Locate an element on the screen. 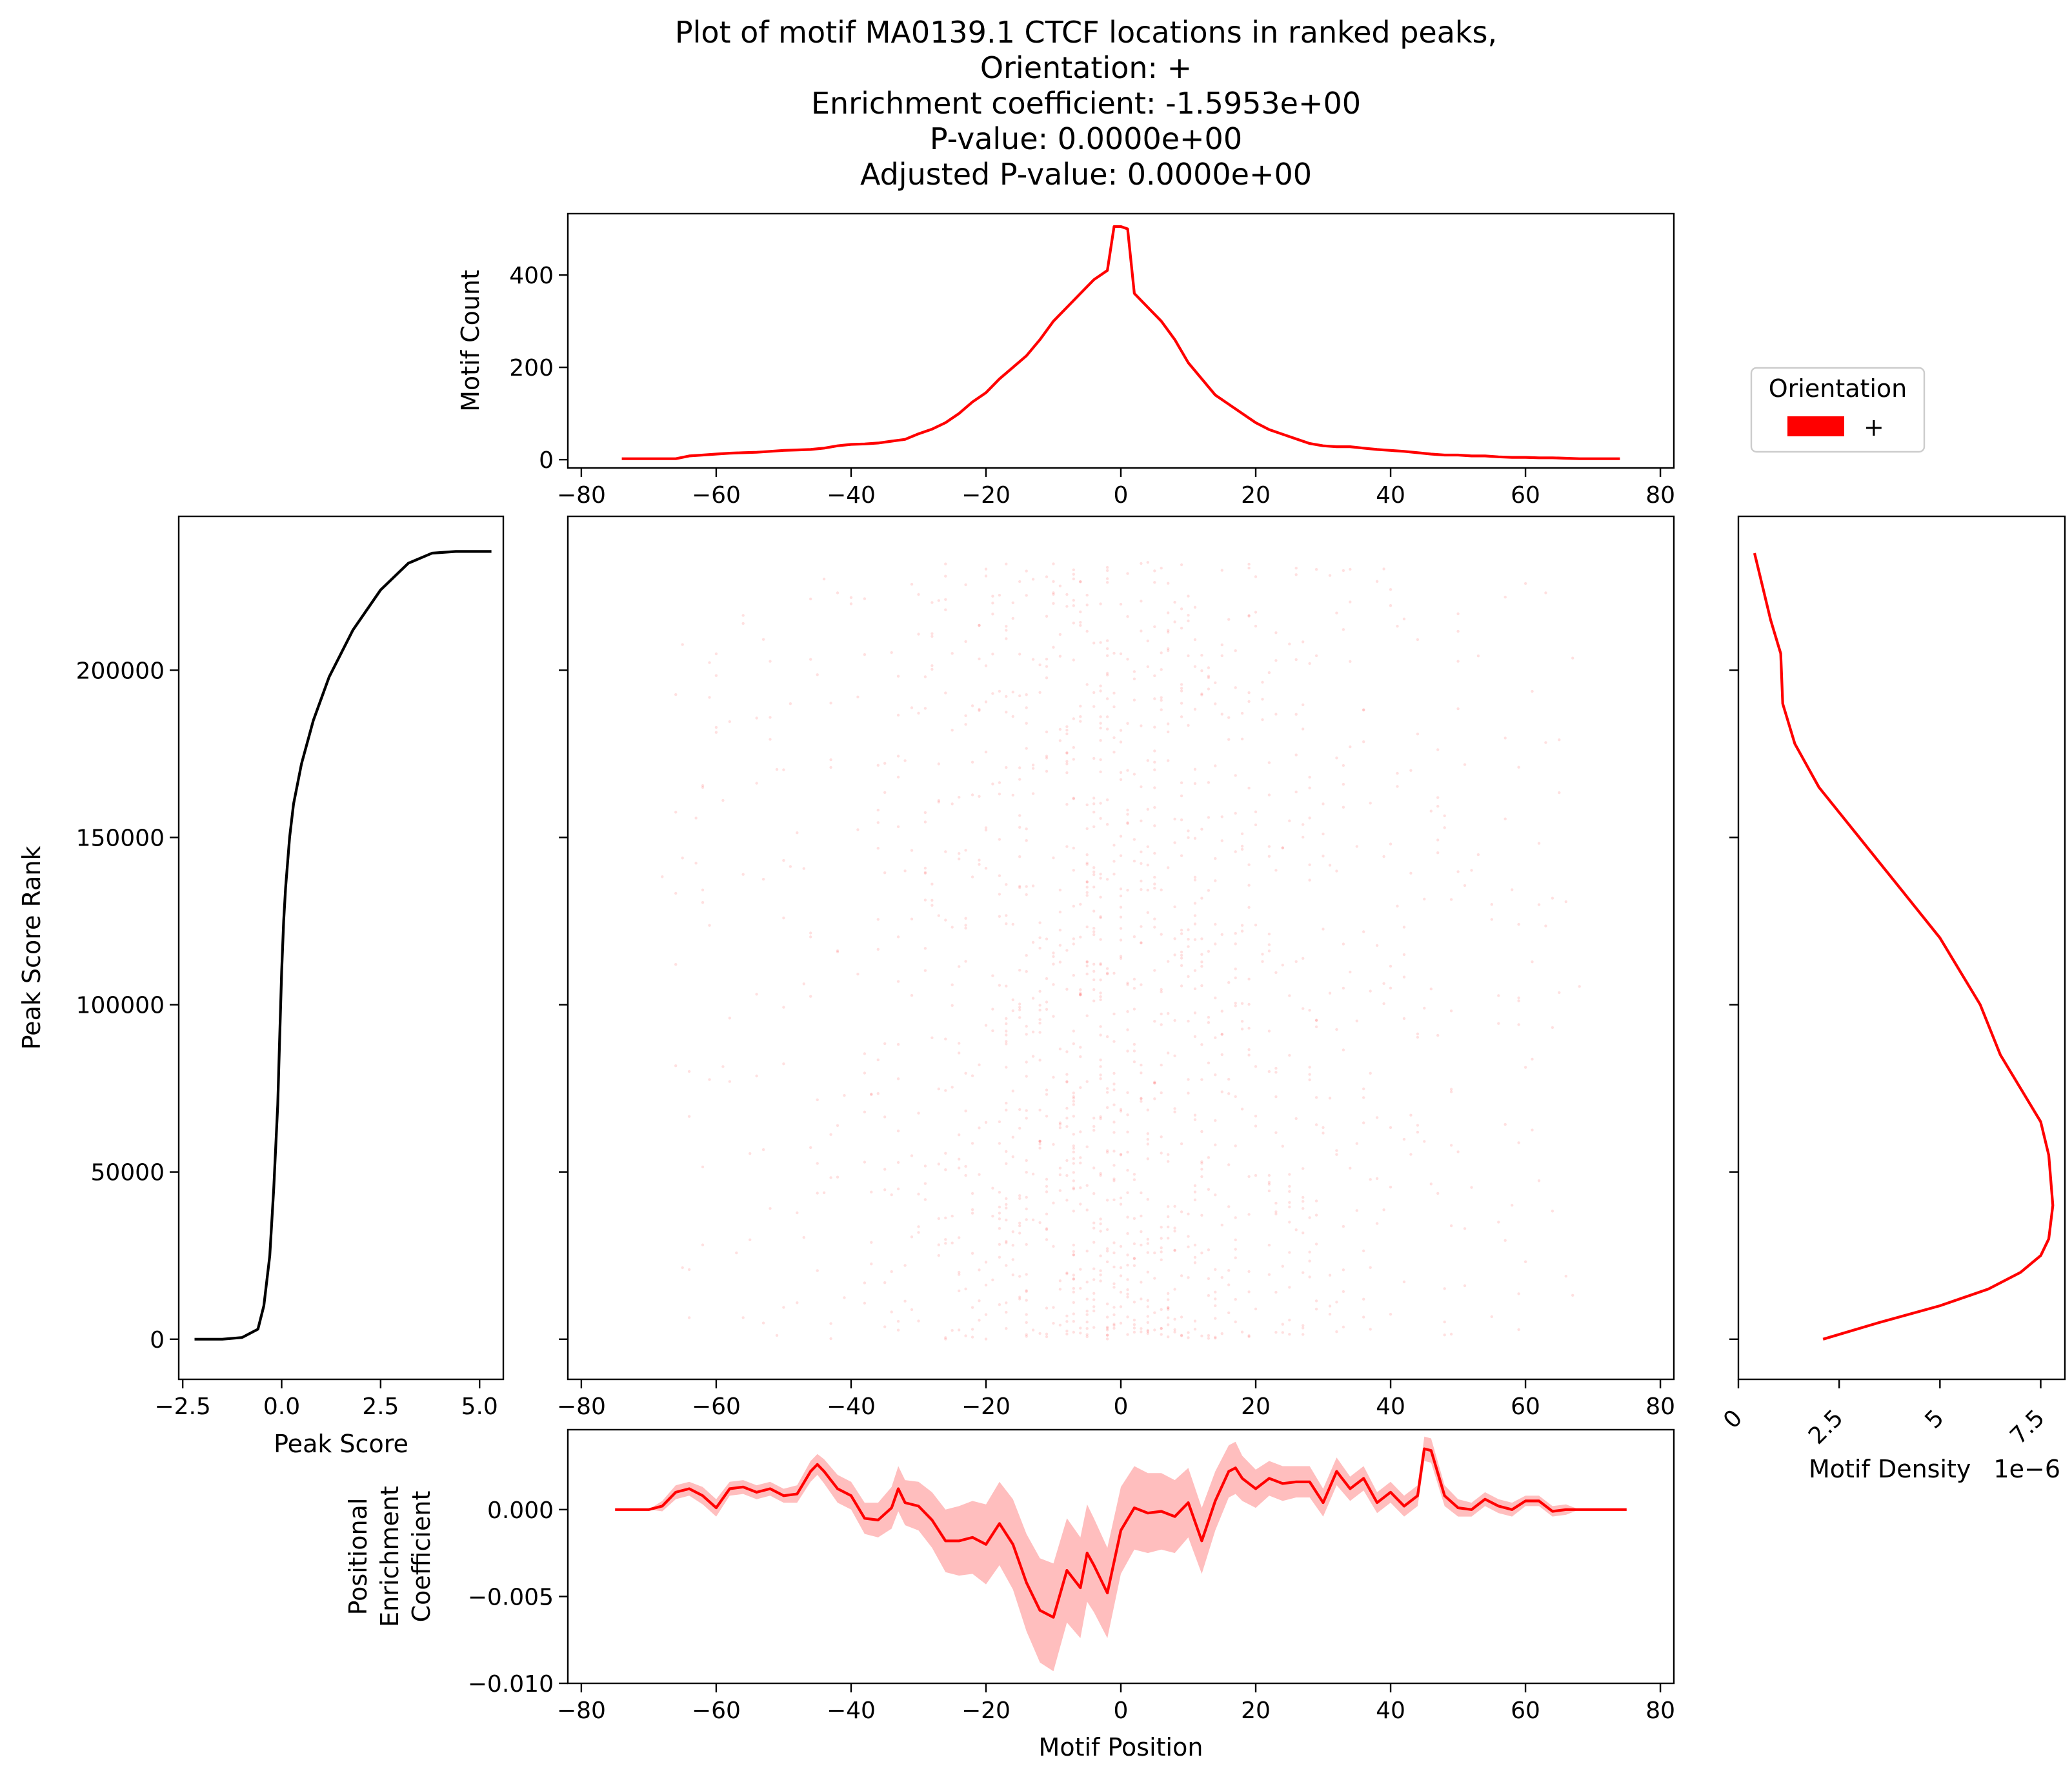 Image resolution: width=2072 pixels, height=1775 pixels. x-tick-label: 2.5 is located at coordinates (380, 1407).